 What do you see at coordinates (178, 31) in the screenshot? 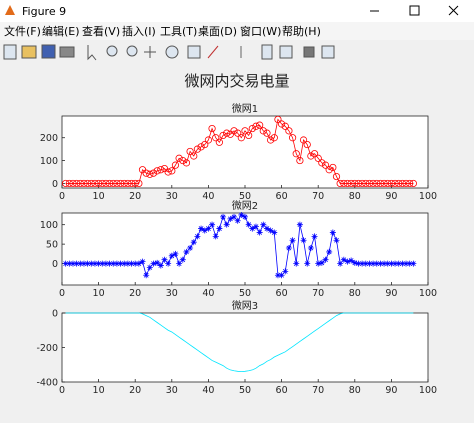
I see `menu-item: 工具(T)` at bounding box center [178, 31].